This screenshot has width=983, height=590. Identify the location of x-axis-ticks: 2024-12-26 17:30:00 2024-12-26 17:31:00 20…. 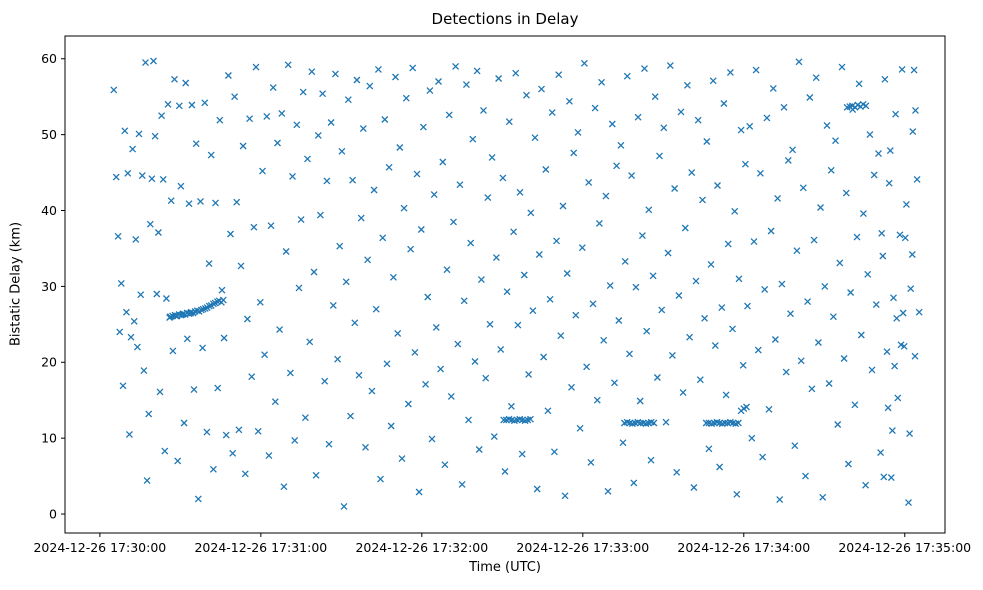
(502, 544).